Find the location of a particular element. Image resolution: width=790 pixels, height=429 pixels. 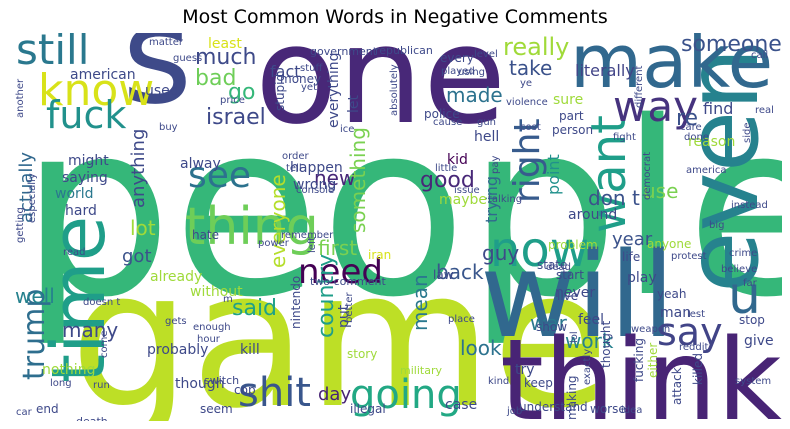

word-america: america is located at coordinates (706, 170).